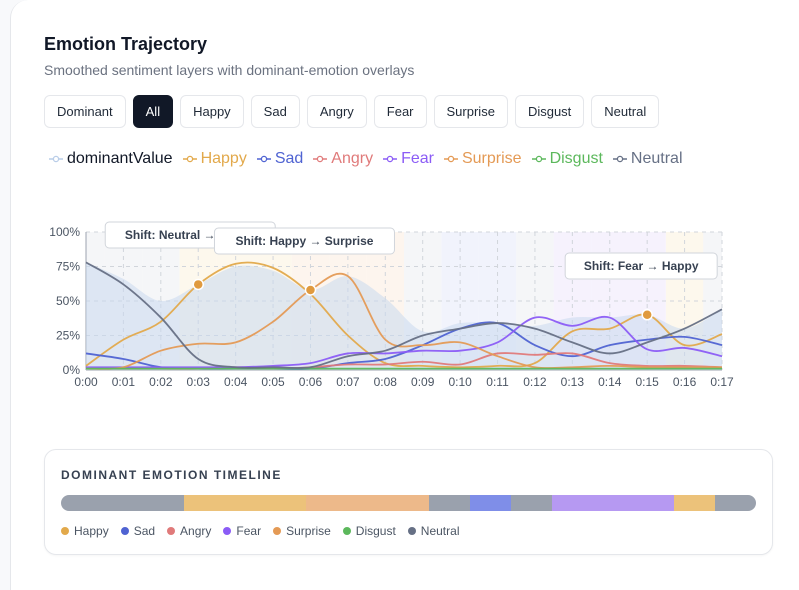  I want to click on annotation-label: Shift: Happy → Surprise, so click(304, 241).